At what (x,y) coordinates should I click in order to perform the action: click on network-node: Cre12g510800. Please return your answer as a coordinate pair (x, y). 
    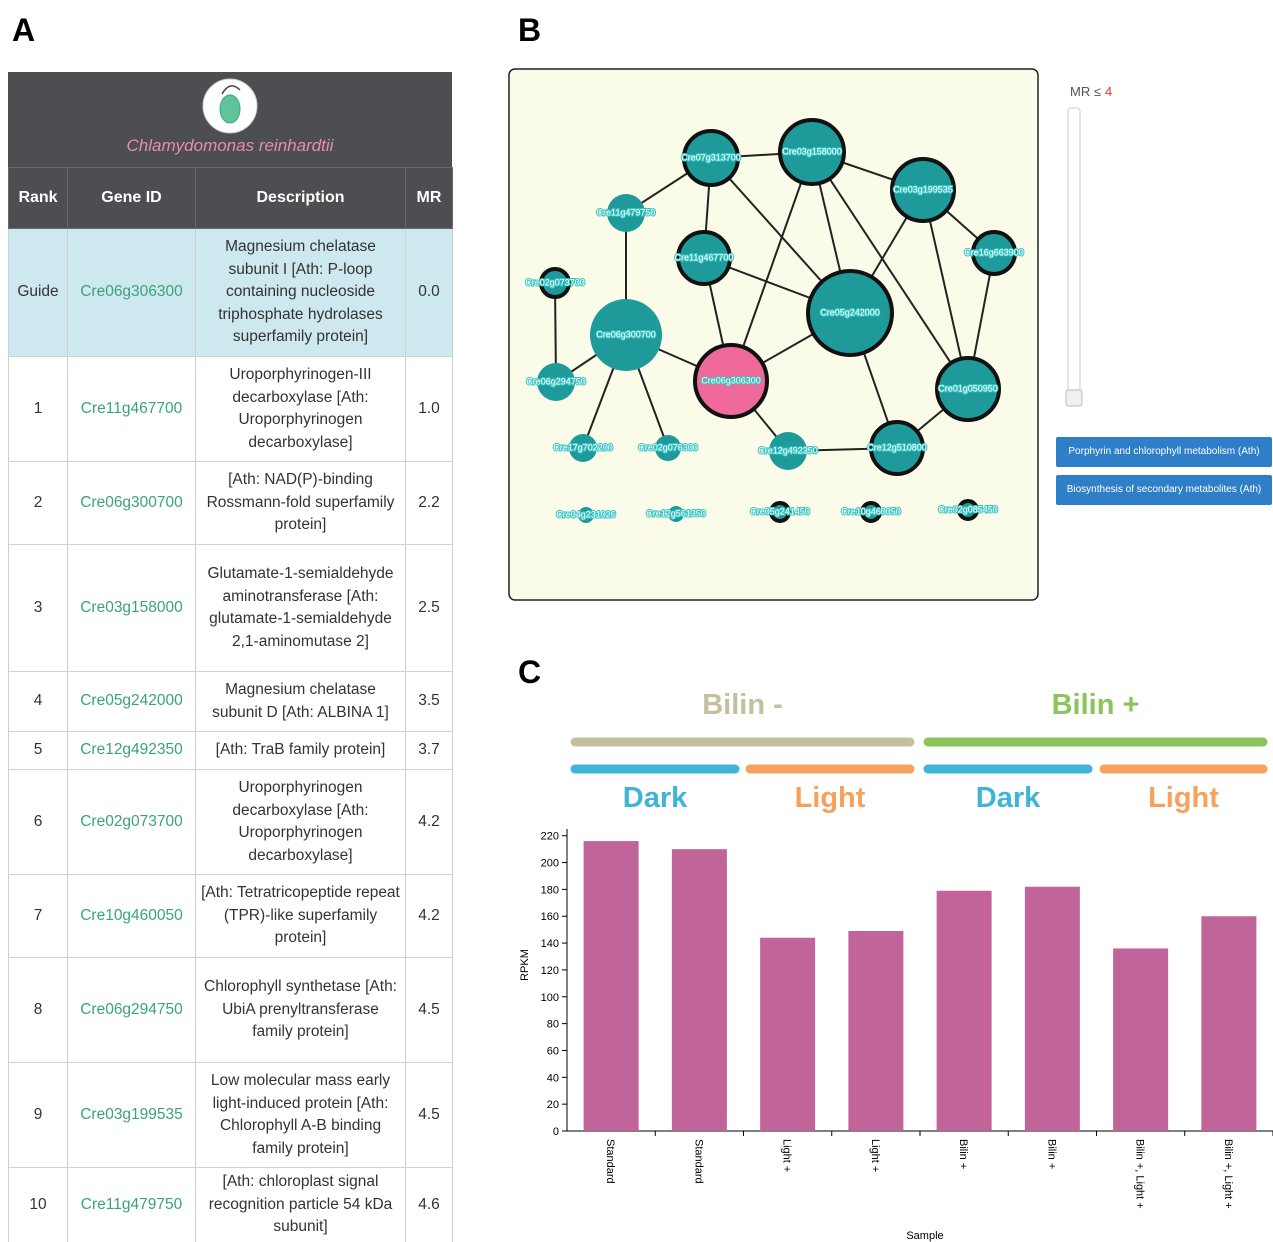
    Looking at the image, I should click on (897, 448).